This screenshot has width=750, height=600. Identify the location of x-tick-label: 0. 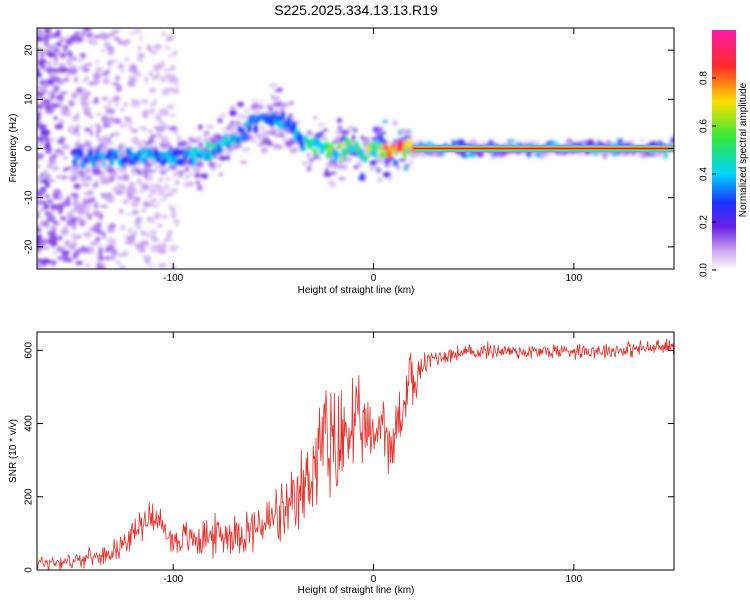
(374, 278).